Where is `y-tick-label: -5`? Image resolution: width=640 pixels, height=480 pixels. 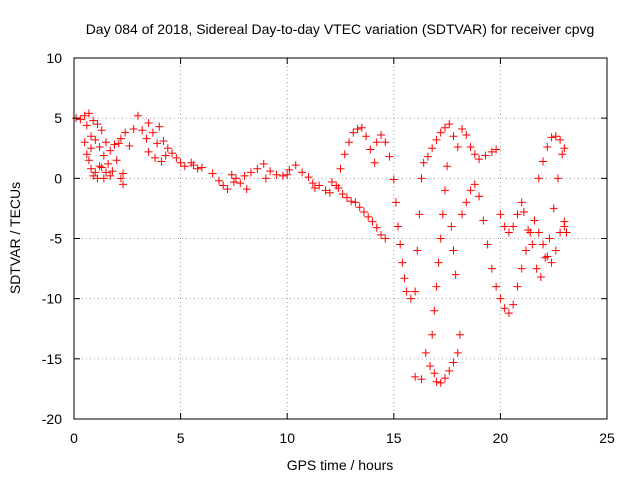
y-tick-label: -5 is located at coordinates (56, 239).